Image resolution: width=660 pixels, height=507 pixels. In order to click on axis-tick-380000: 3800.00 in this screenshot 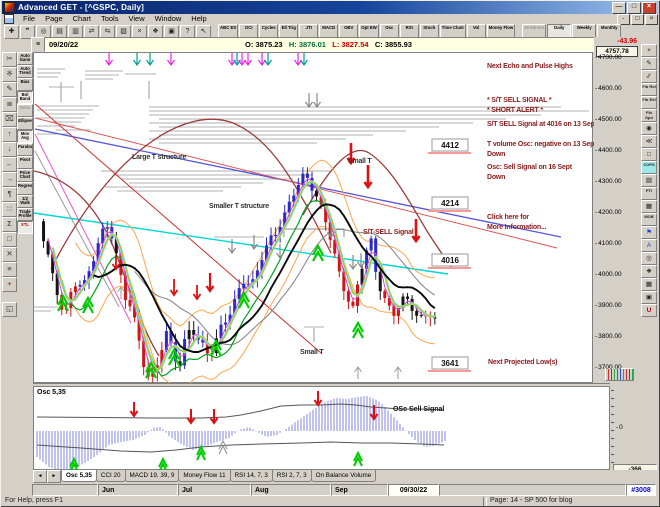, I will do `click(608, 336)`.